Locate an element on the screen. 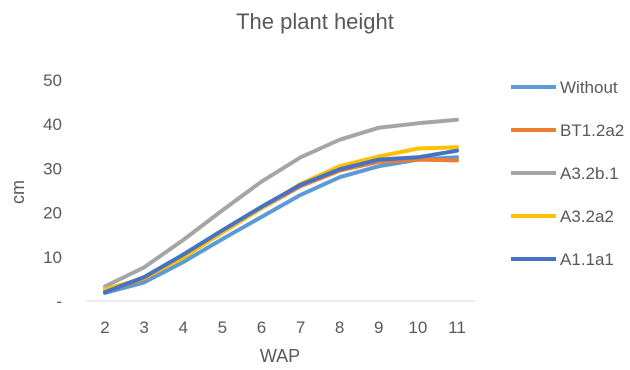 The width and height of the screenshot is (630, 370). x-tick-label: 3 is located at coordinates (143, 327).